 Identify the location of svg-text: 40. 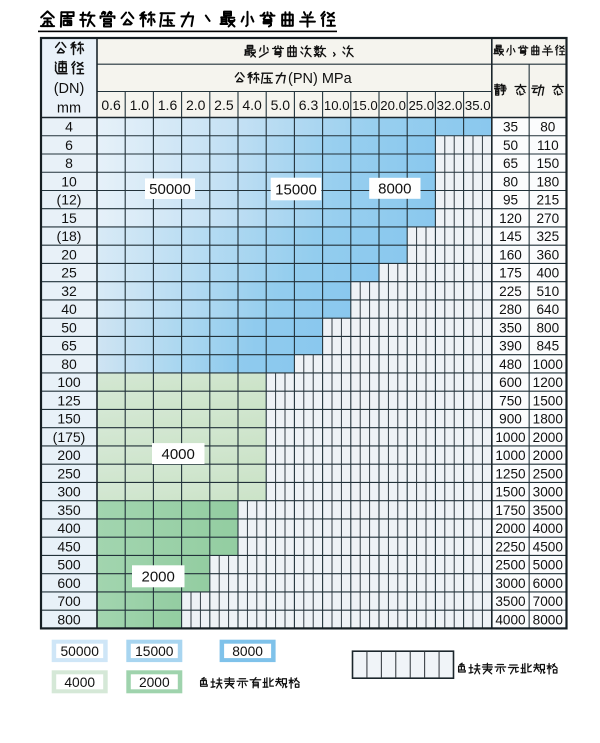
(69, 309).